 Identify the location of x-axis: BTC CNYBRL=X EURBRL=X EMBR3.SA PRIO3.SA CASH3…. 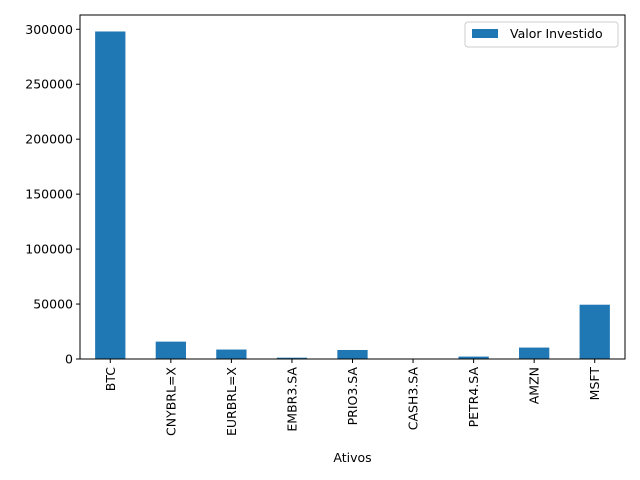
(352, 397).